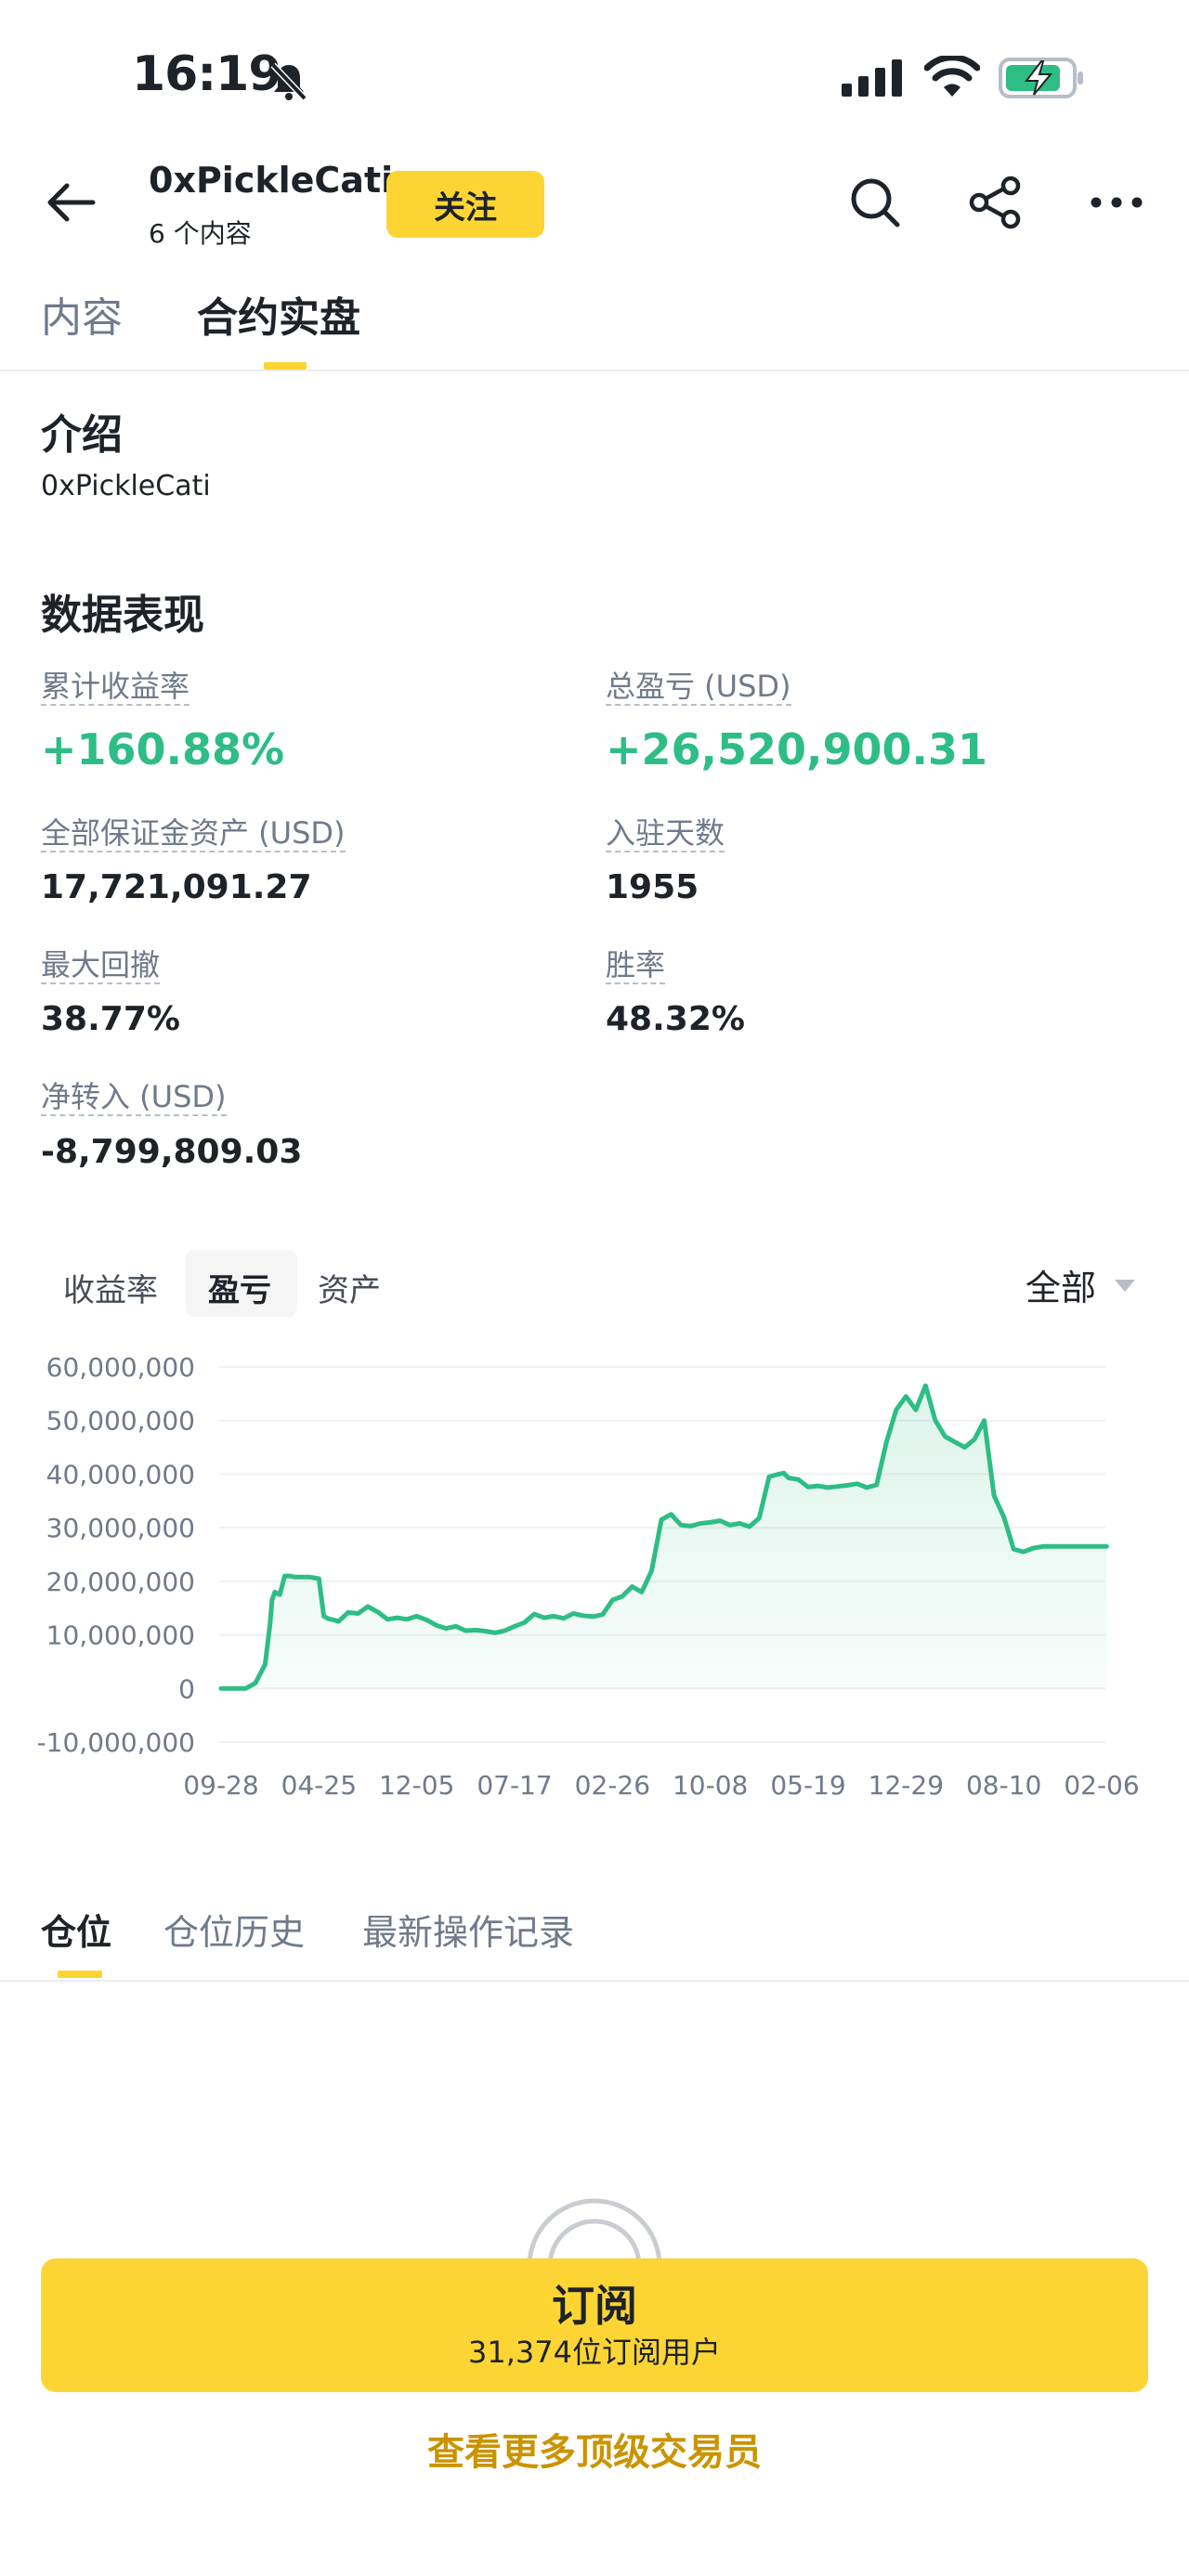  I want to click on total-pnl-value: +26,520,900.31, so click(797, 749).